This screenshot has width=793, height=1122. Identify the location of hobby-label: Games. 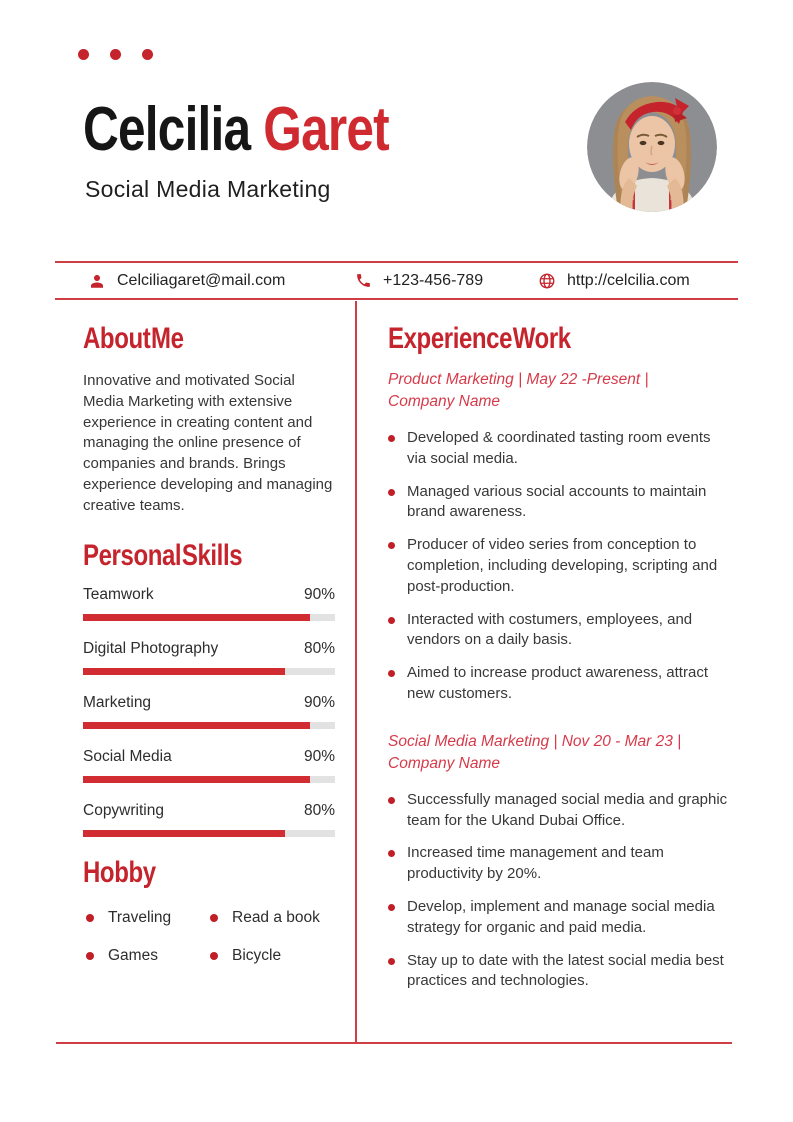
(133, 955).